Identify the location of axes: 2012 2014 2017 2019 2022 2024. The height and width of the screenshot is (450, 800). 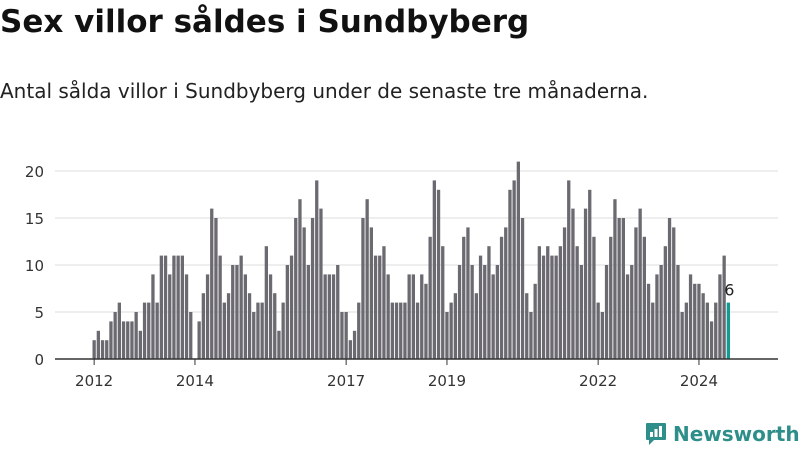
(416, 374).